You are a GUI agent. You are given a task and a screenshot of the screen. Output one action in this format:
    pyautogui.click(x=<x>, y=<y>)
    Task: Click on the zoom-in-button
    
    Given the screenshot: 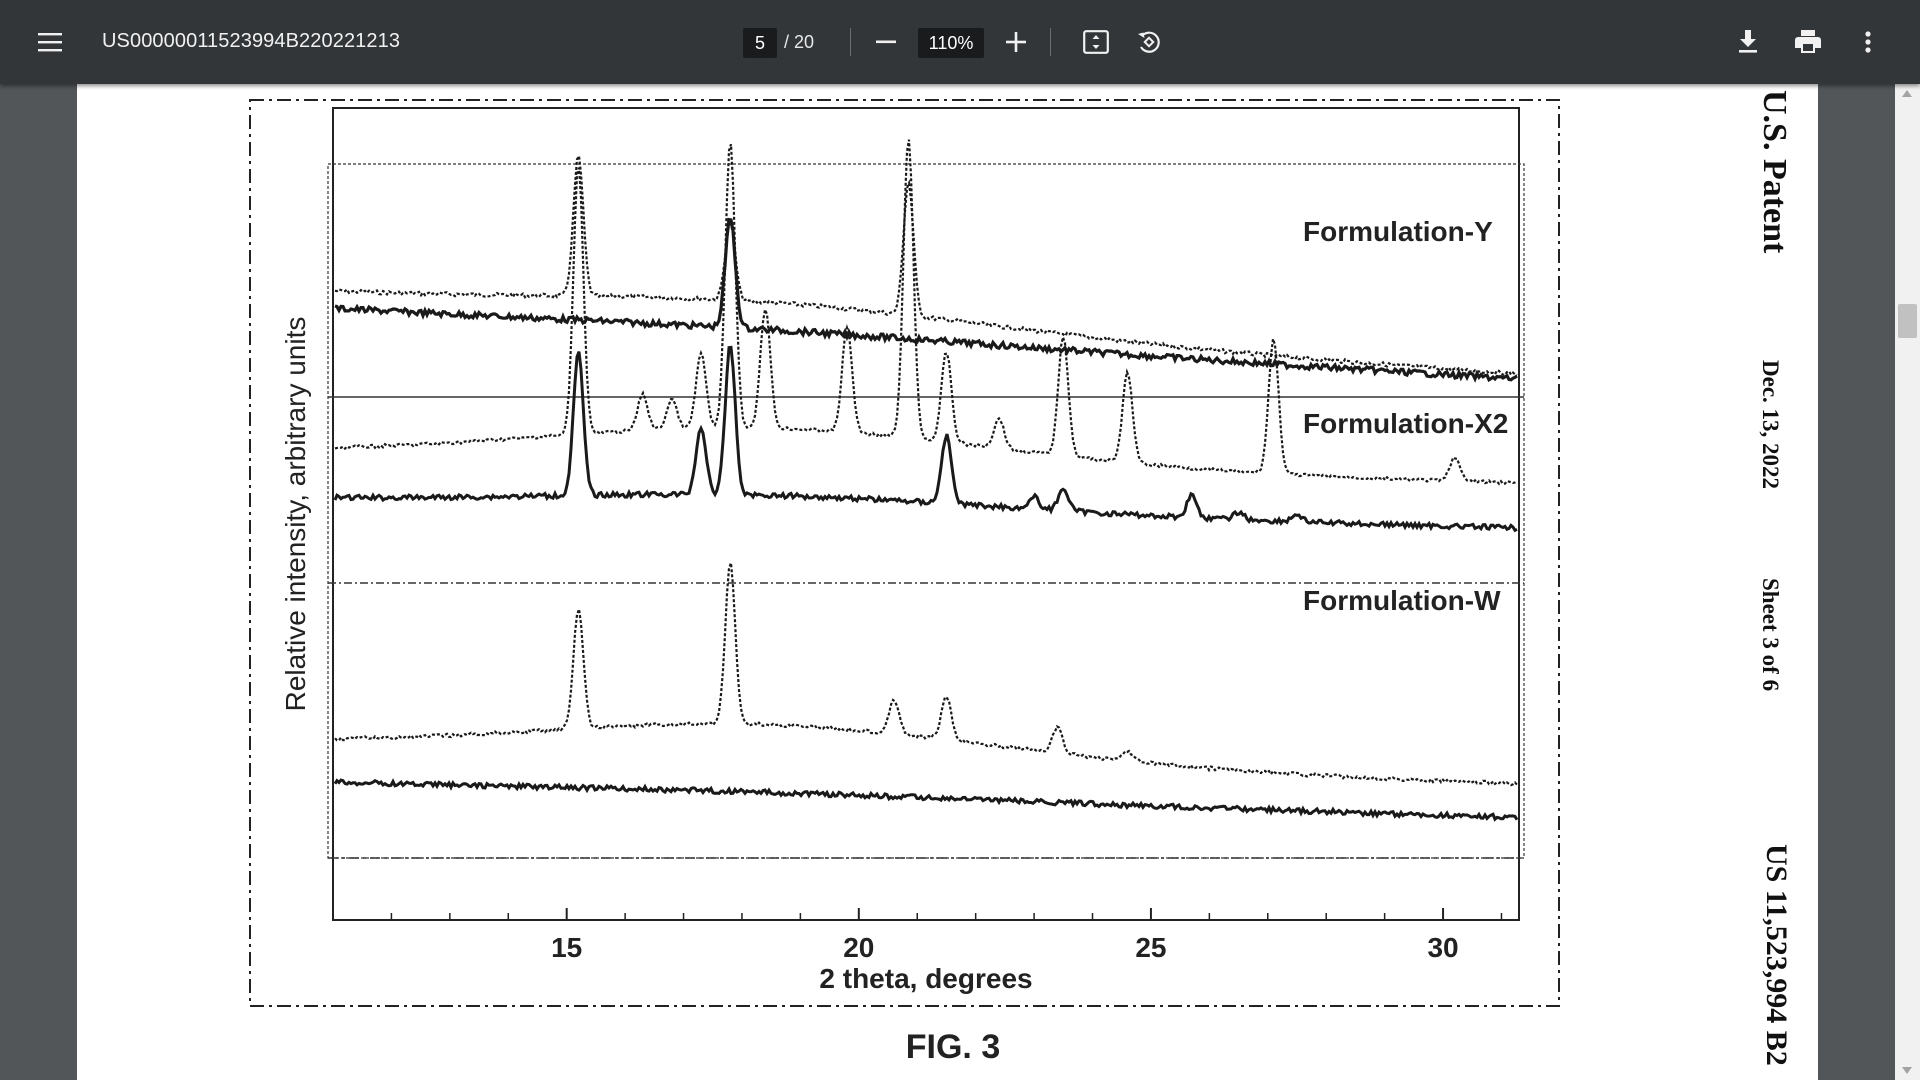 What is the action you would take?
    pyautogui.click(x=1016, y=42)
    